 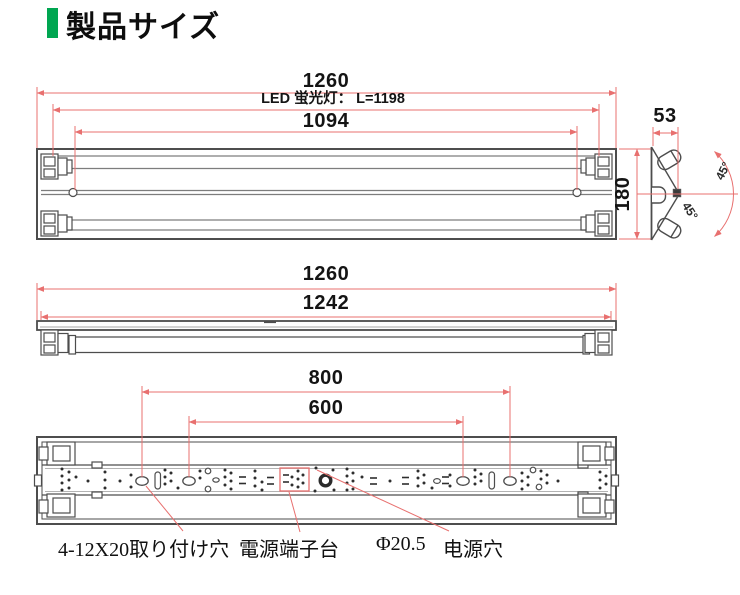 What do you see at coordinates (57, 453) in the screenshot?
I see `holder-box-upper-left` at bounding box center [57, 453].